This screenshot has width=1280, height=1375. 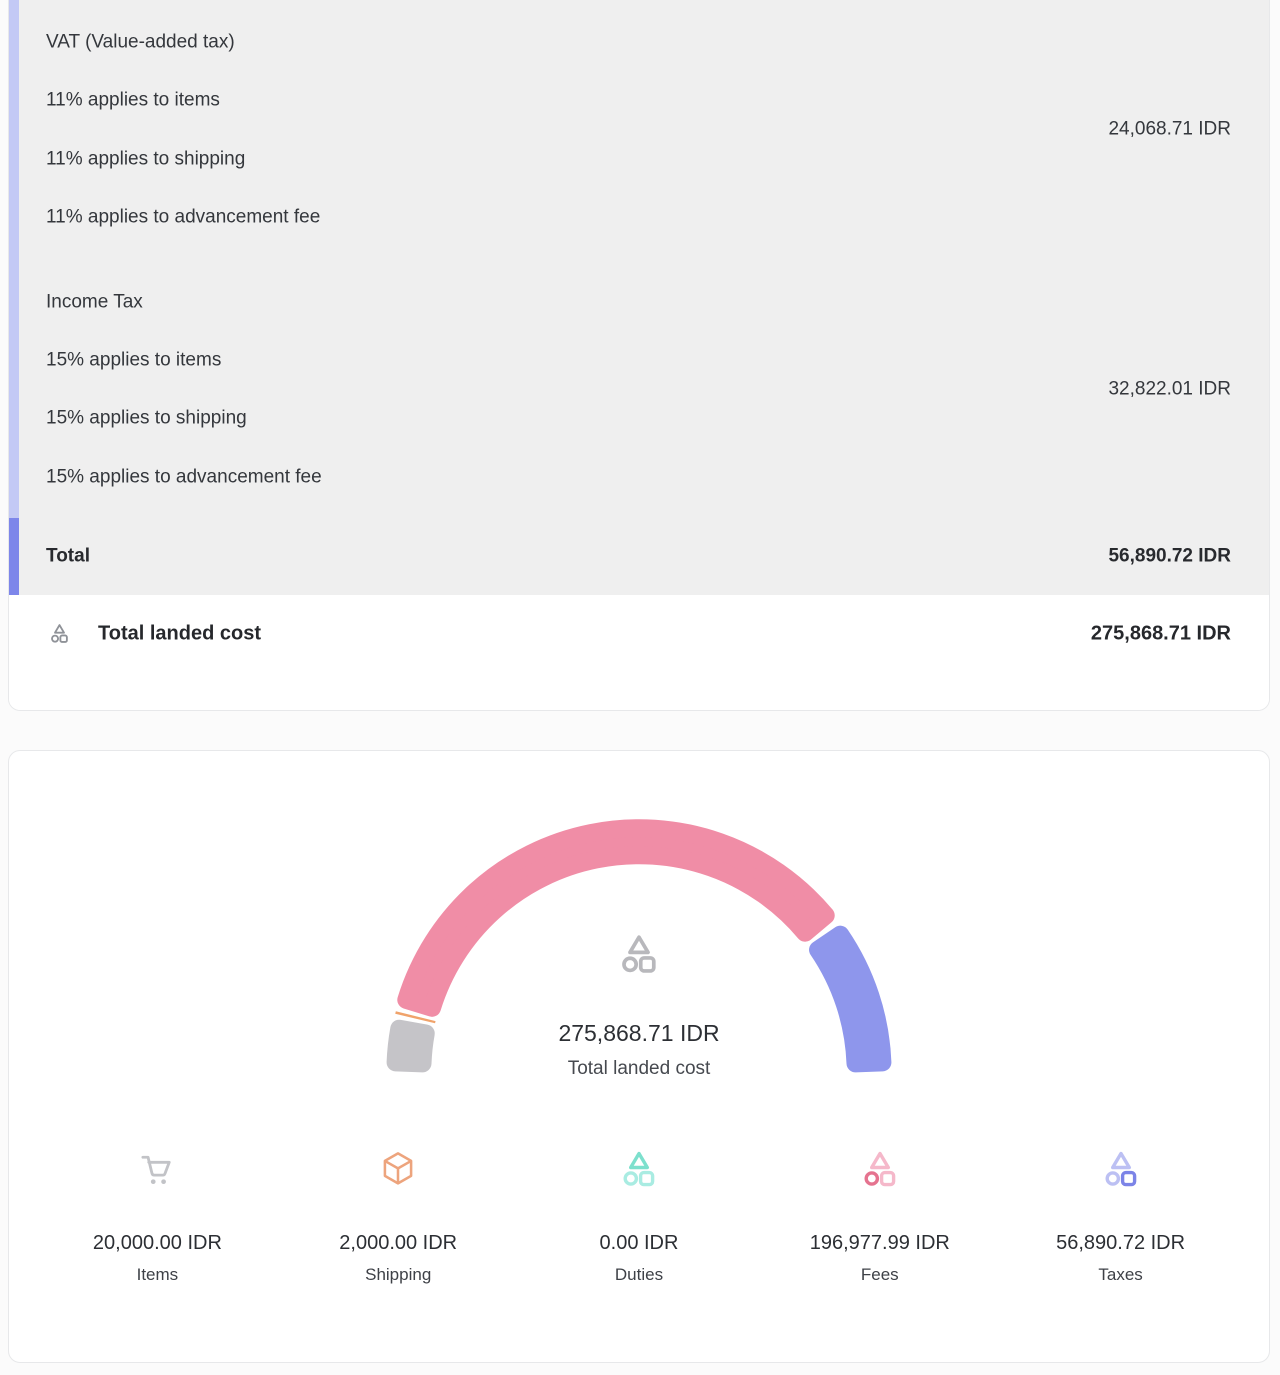 What do you see at coordinates (398, 1243) in the screenshot?
I see `metric-value: 2,000.00 IDR` at bounding box center [398, 1243].